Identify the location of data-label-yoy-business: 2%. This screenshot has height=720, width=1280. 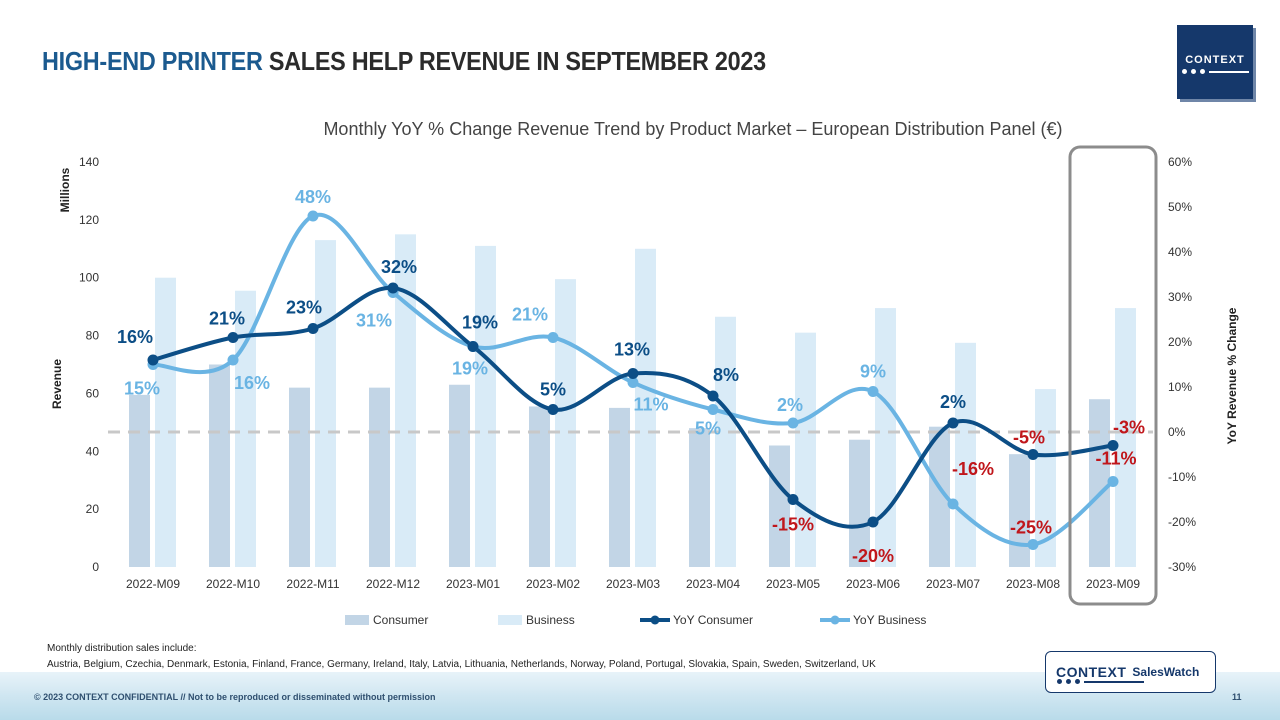
(790, 405).